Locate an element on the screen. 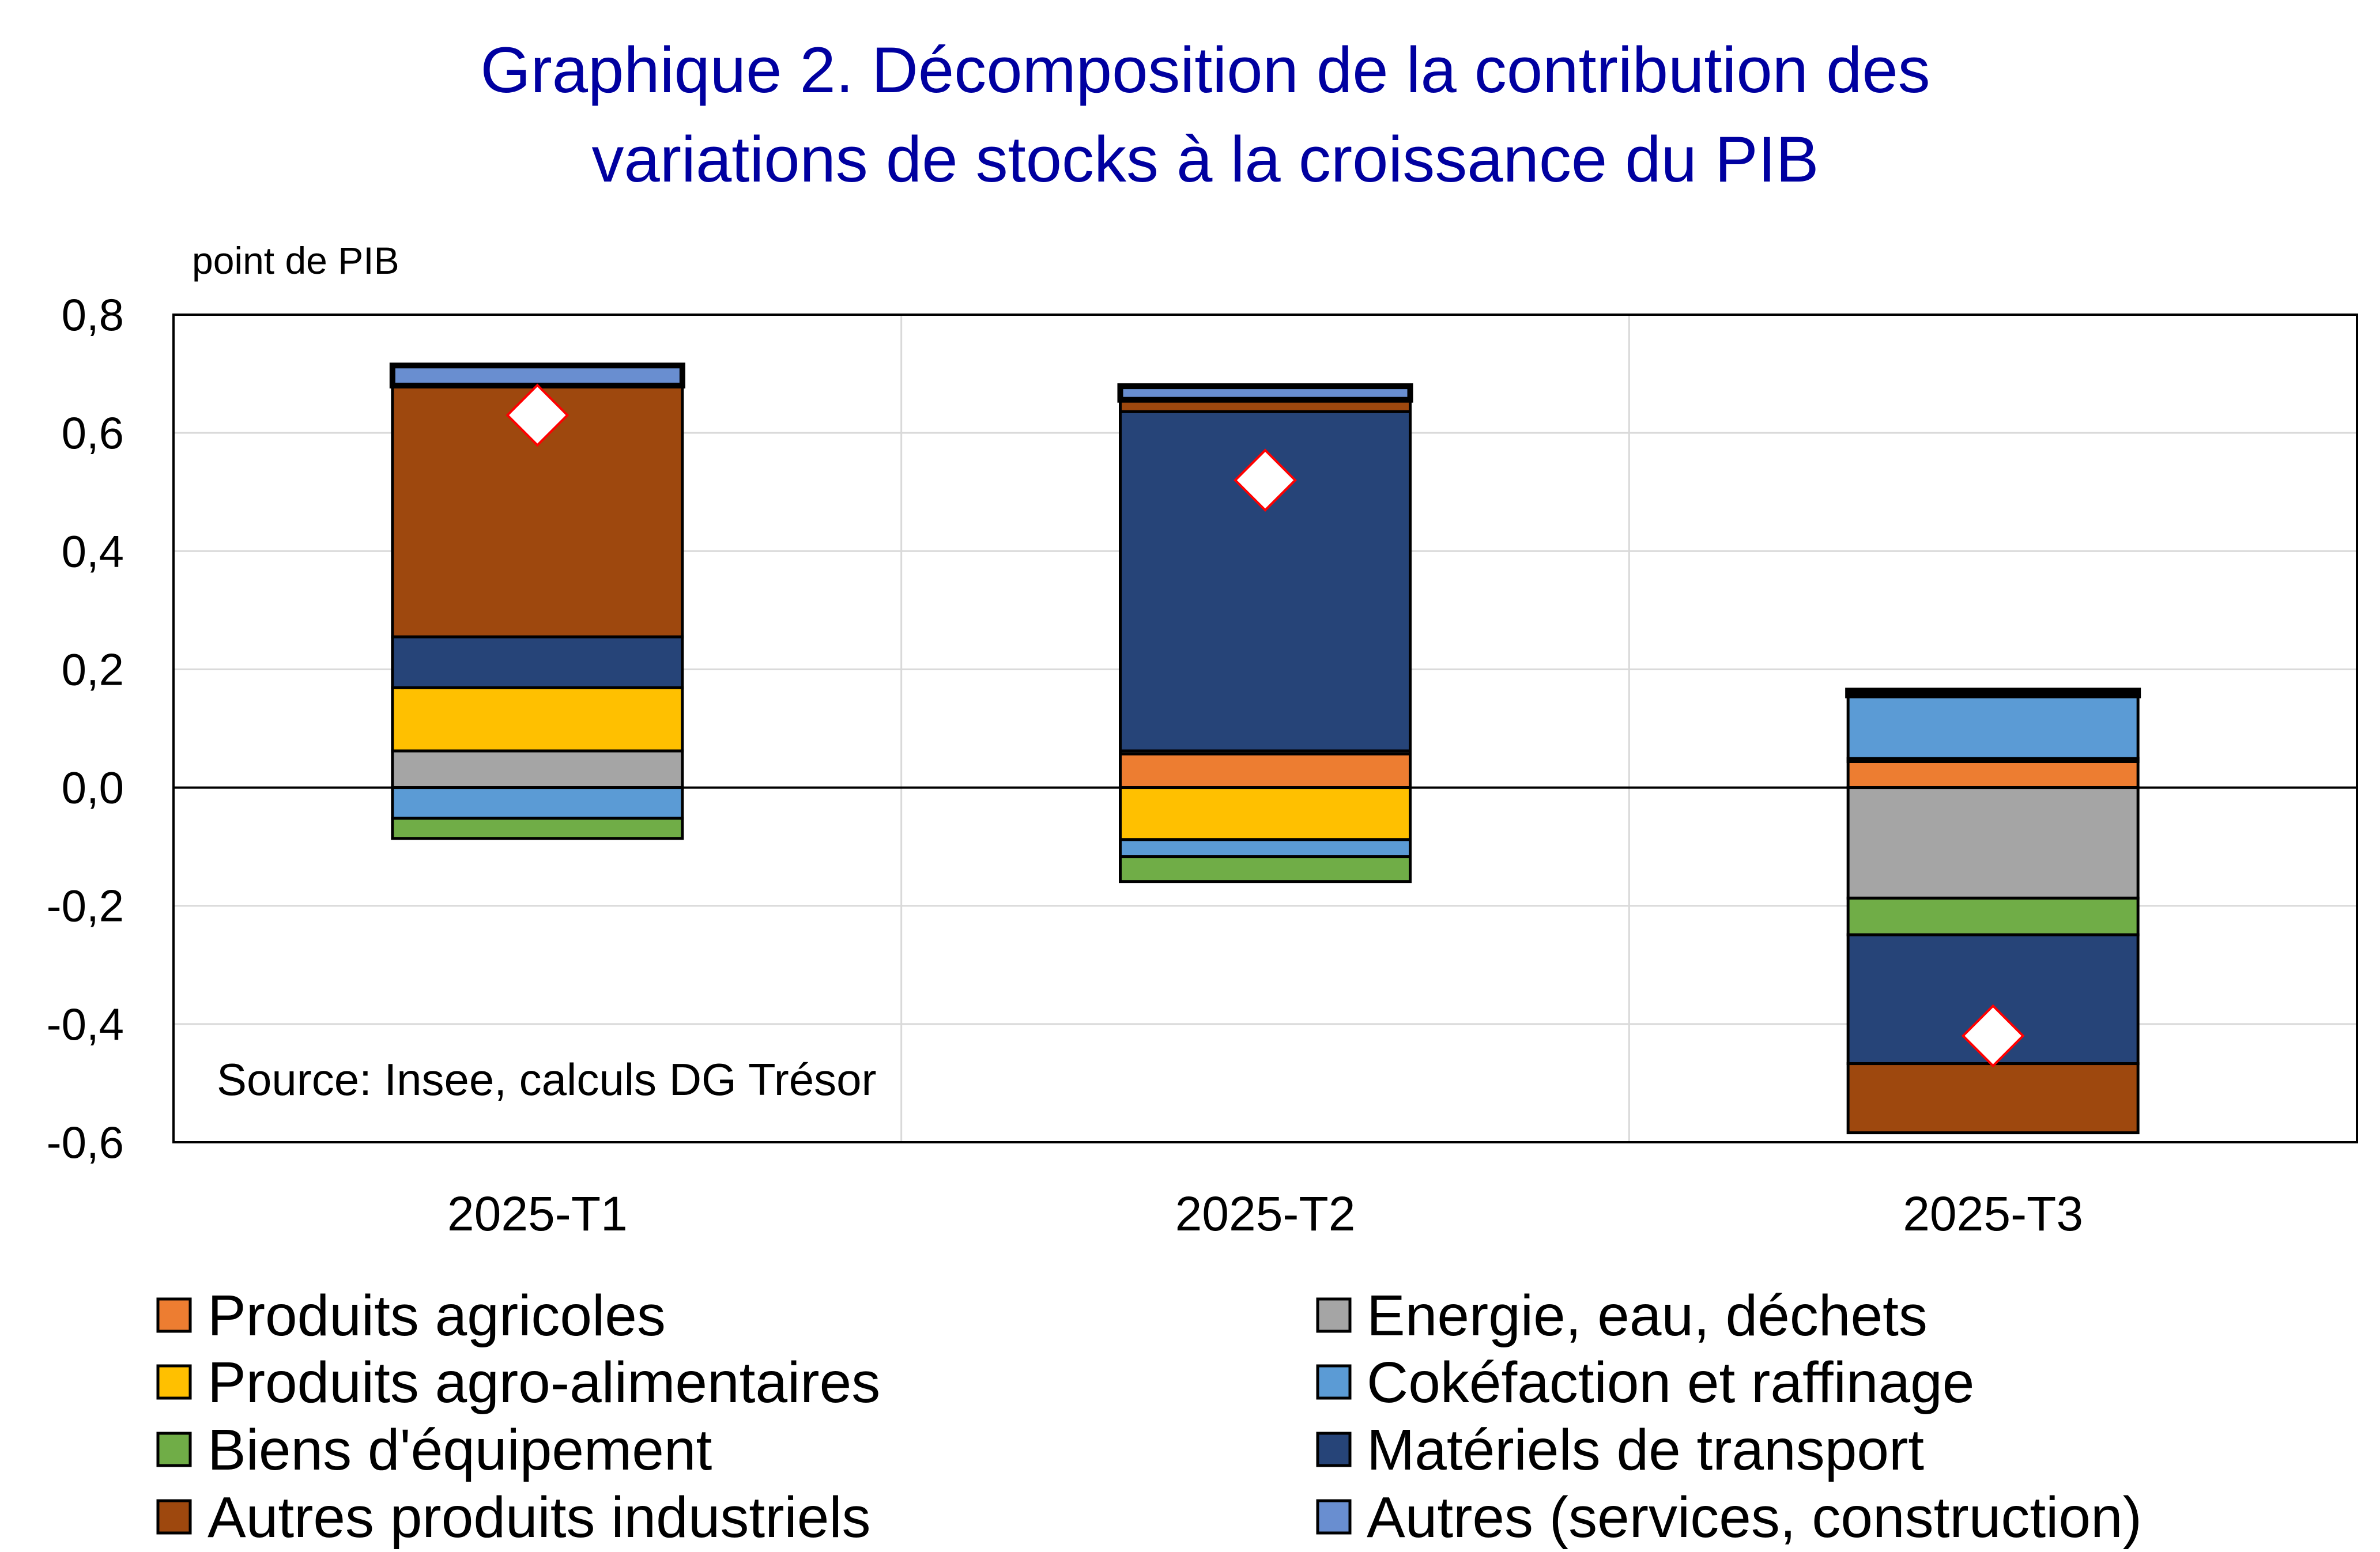 This screenshot has width=2380, height=1552. legend-label: Energie, eau, déchets is located at coordinates (1648, 1316).